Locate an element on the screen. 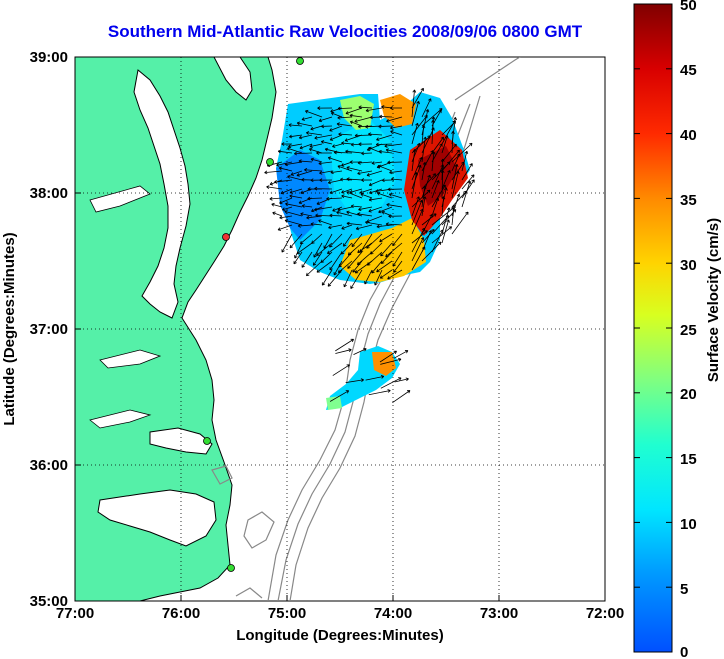 This screenshot has height=659, width=724. y-tick-label: 36:00 is located at coordinates (49, 465).